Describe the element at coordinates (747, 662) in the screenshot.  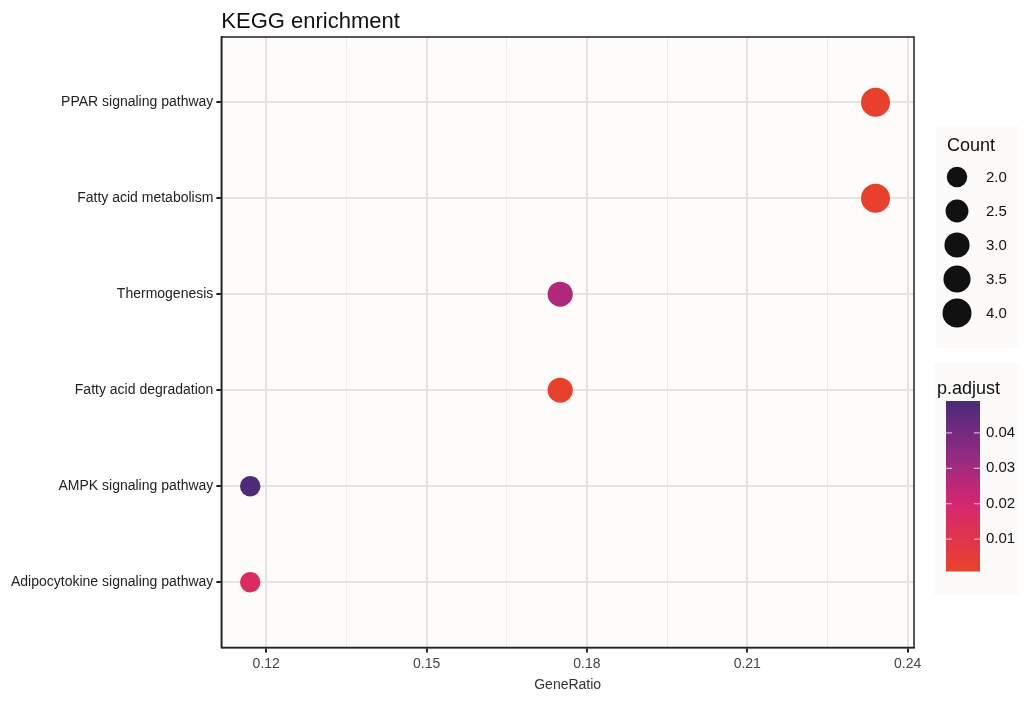
I see `x-tick-label: 0.21` at that location.